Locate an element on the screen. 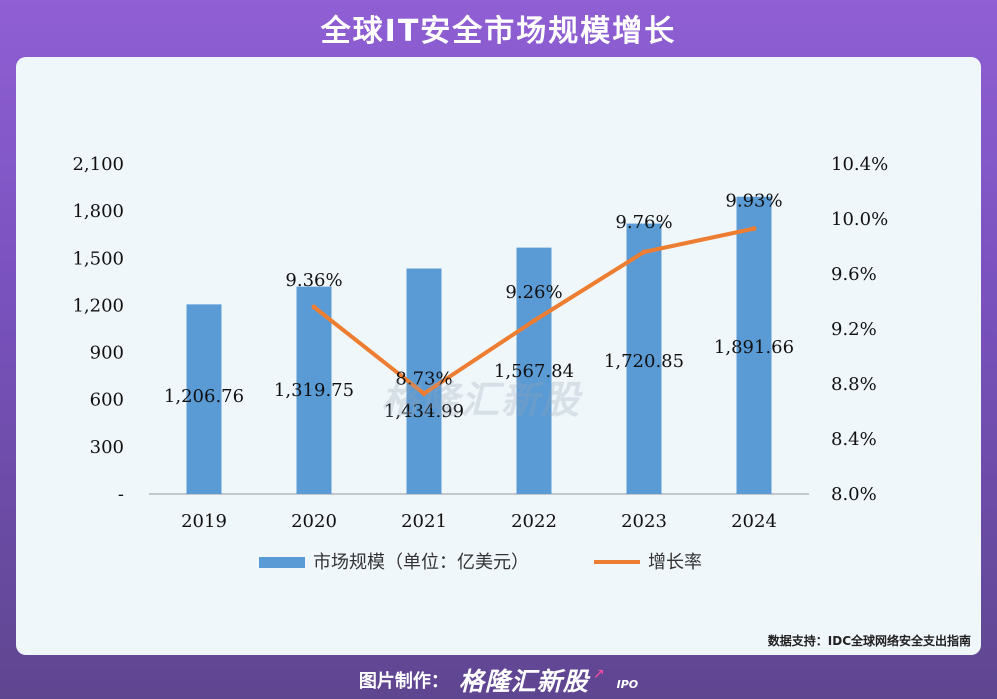  growth-value-label: 9.26% is located at coordinates (533, 292).